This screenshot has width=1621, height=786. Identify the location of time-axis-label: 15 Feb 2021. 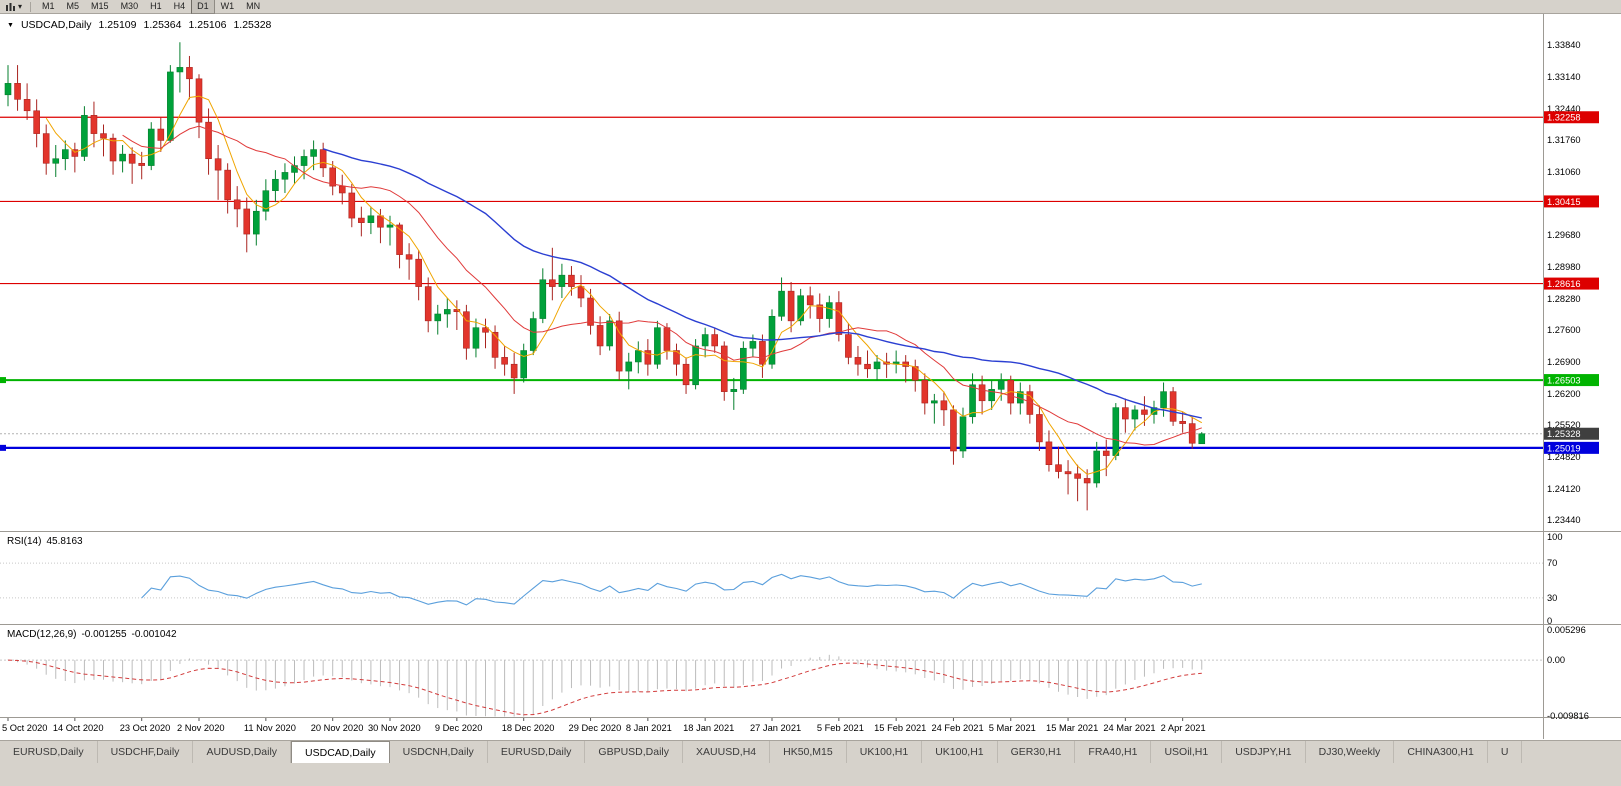
(900, 728).